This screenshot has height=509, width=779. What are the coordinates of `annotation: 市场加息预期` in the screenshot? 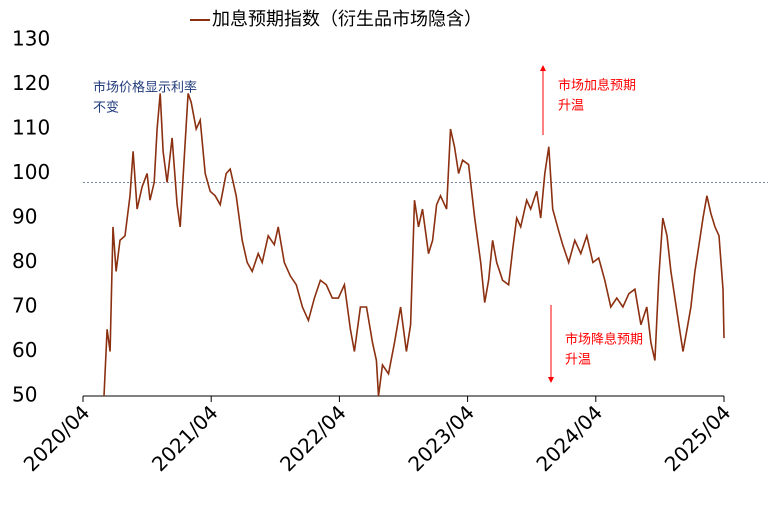 It's located at (597, 86).